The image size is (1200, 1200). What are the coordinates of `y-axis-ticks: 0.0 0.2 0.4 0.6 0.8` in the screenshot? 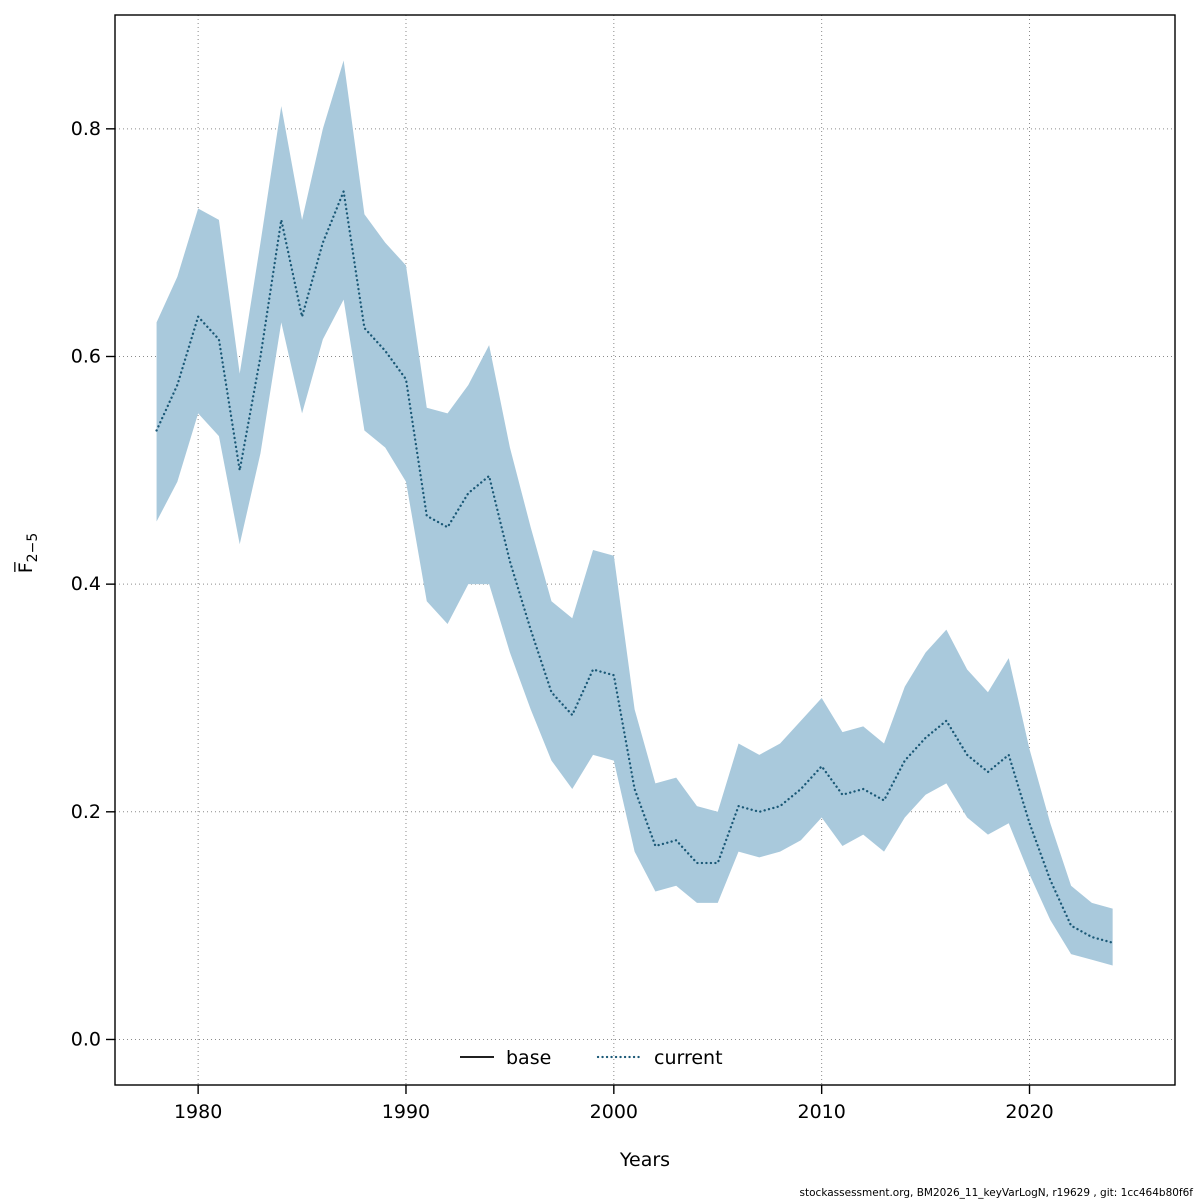 It's located at (93, 584).